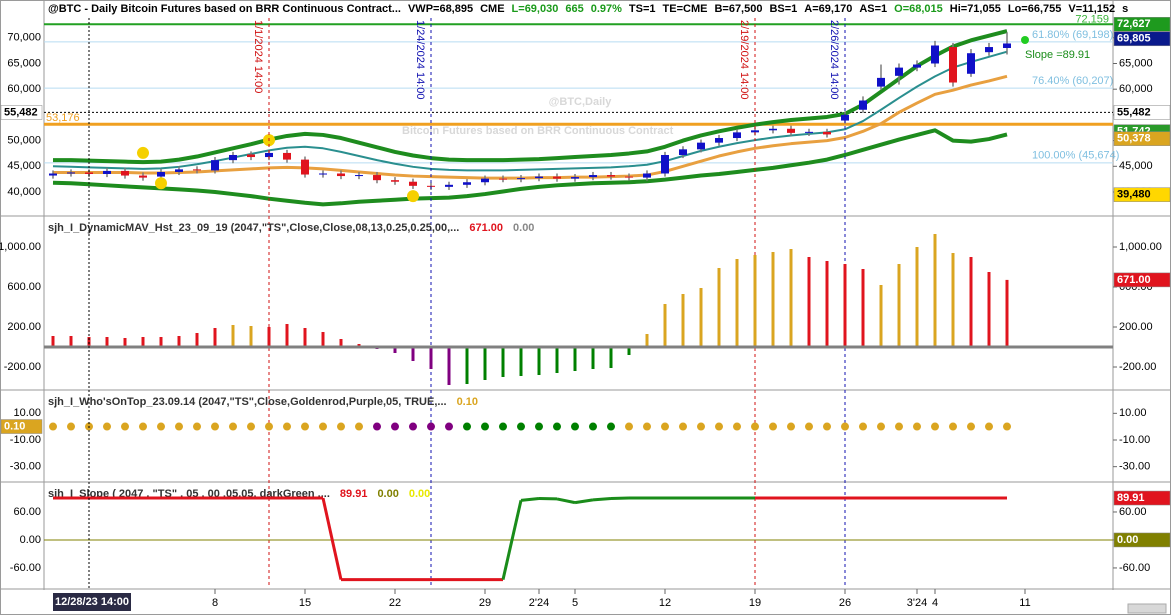 The image size is (1171, 615). Describe the element at coordinates (258, 56) in the screenshot. I see `marker-label: 1/1/2024 14:00` at that location.